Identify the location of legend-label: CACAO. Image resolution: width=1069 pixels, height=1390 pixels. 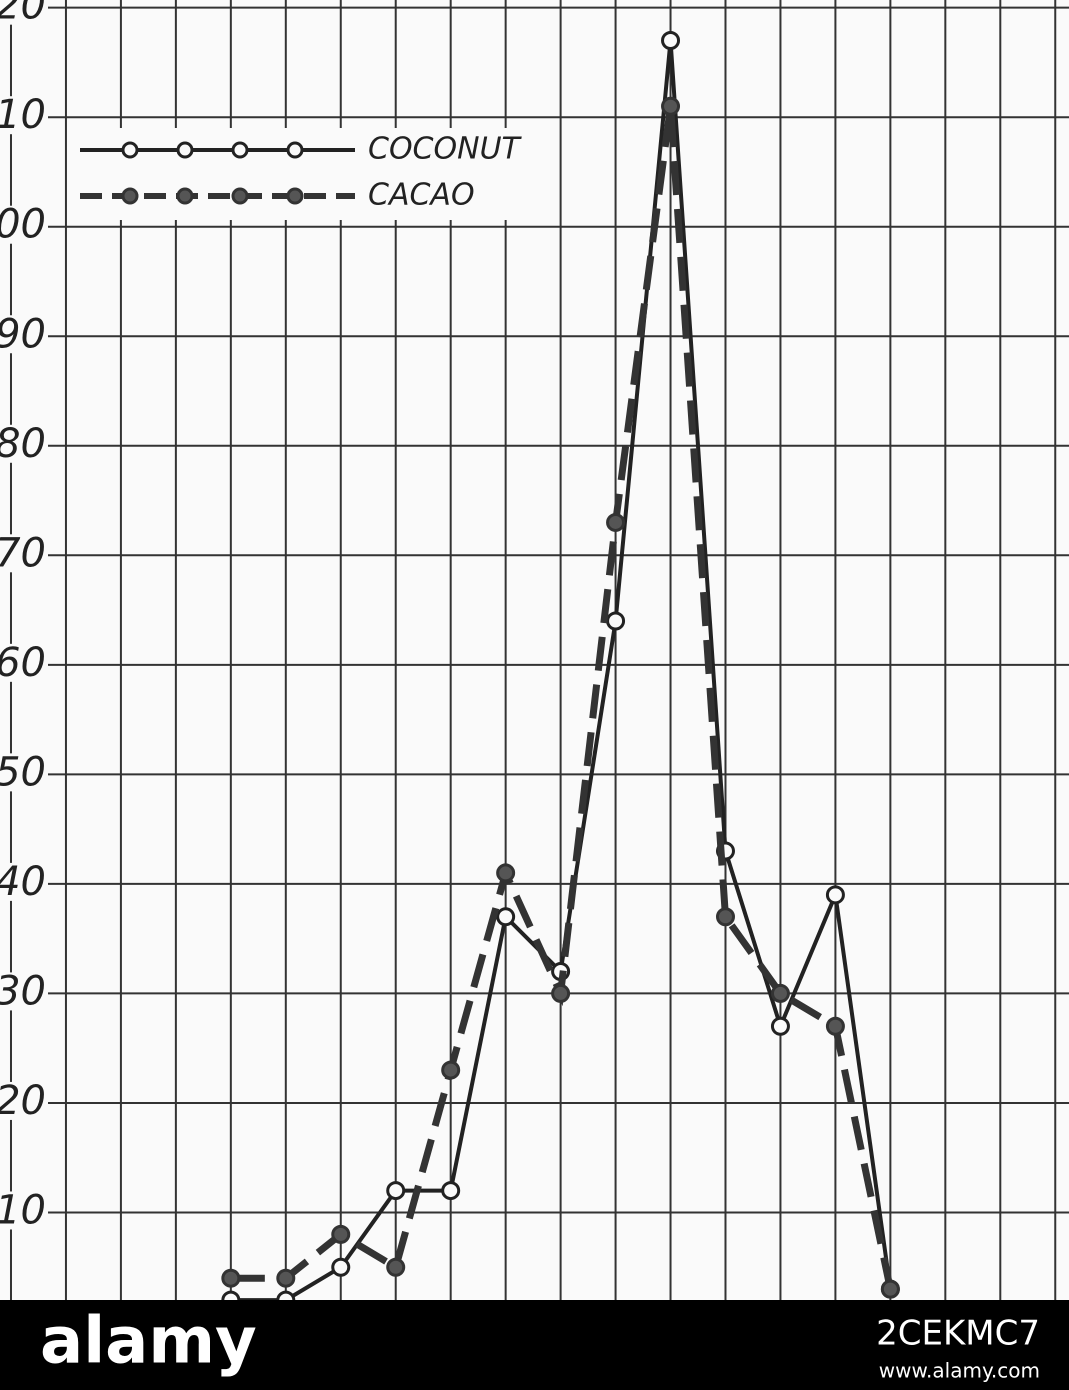
(421, 195).